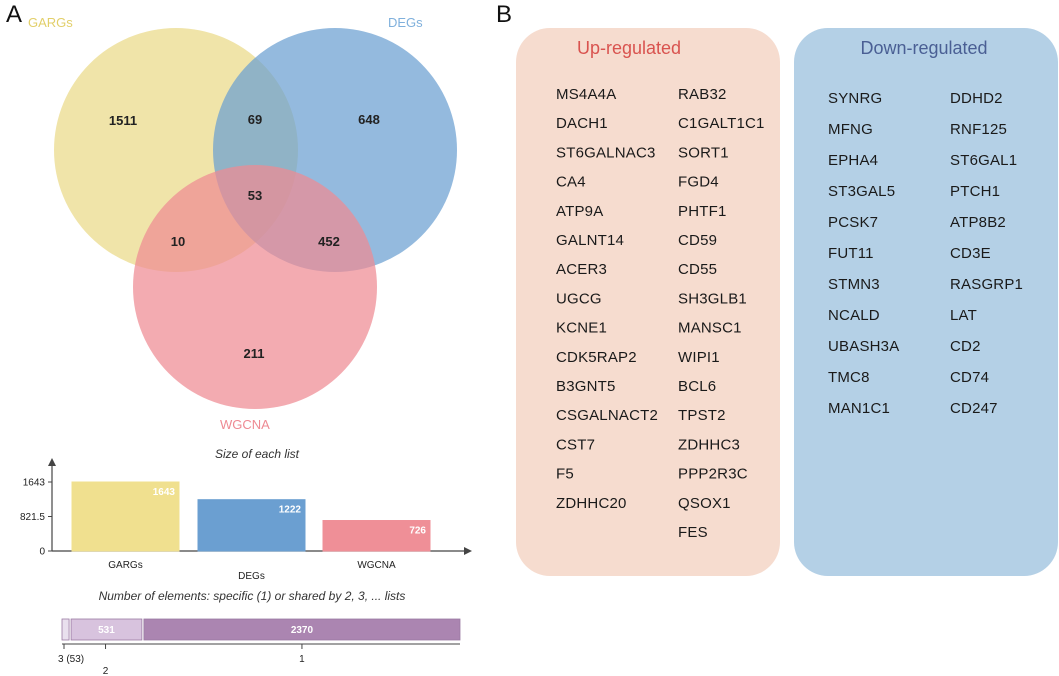 Image resolution: width=1059 pixels, height=676 pixels. Describe the element at coordinates (259, 647) in the screenshot. I see `shared-stacked-bar: 531 2370 3 (53) 2 1` at that location.